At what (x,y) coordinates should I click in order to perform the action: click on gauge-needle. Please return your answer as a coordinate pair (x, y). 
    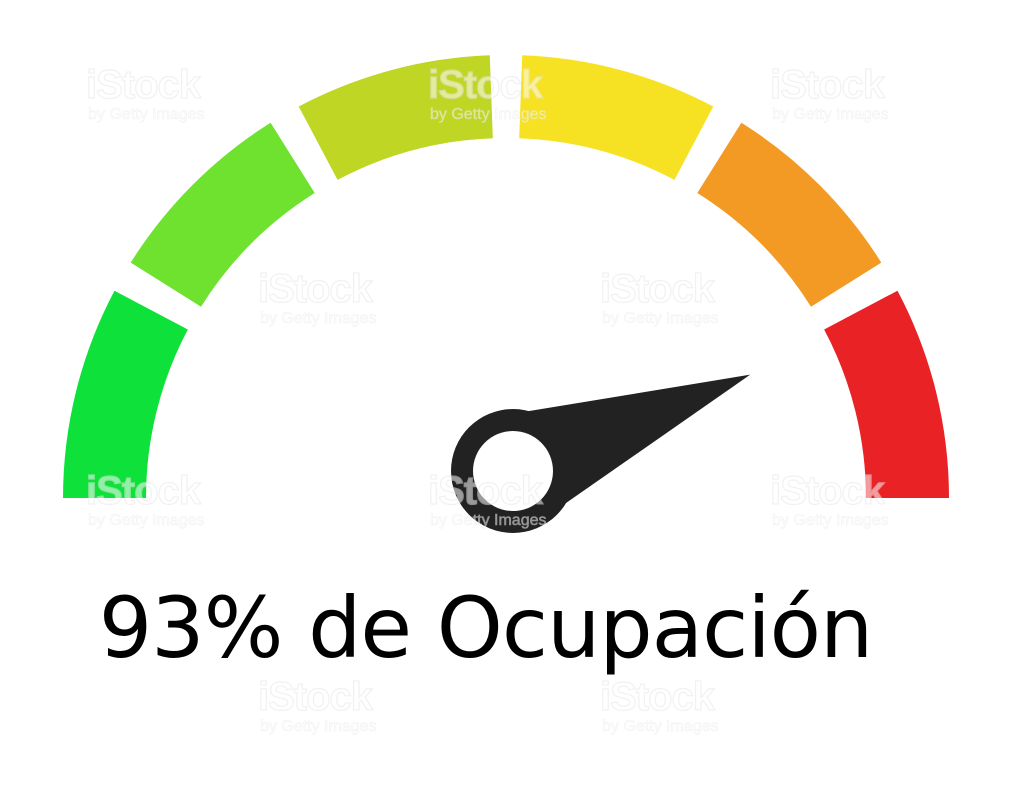
    Looking at the image, I should click on (601, 453).